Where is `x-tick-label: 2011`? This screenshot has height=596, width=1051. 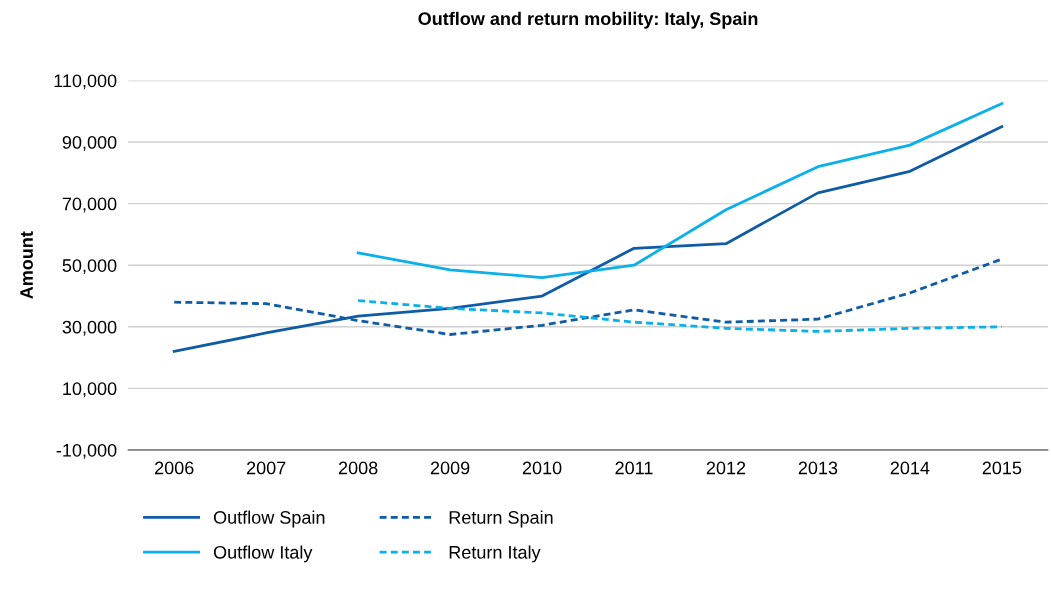
x-tick-label: 2011 is located at coordinates (634, 468).